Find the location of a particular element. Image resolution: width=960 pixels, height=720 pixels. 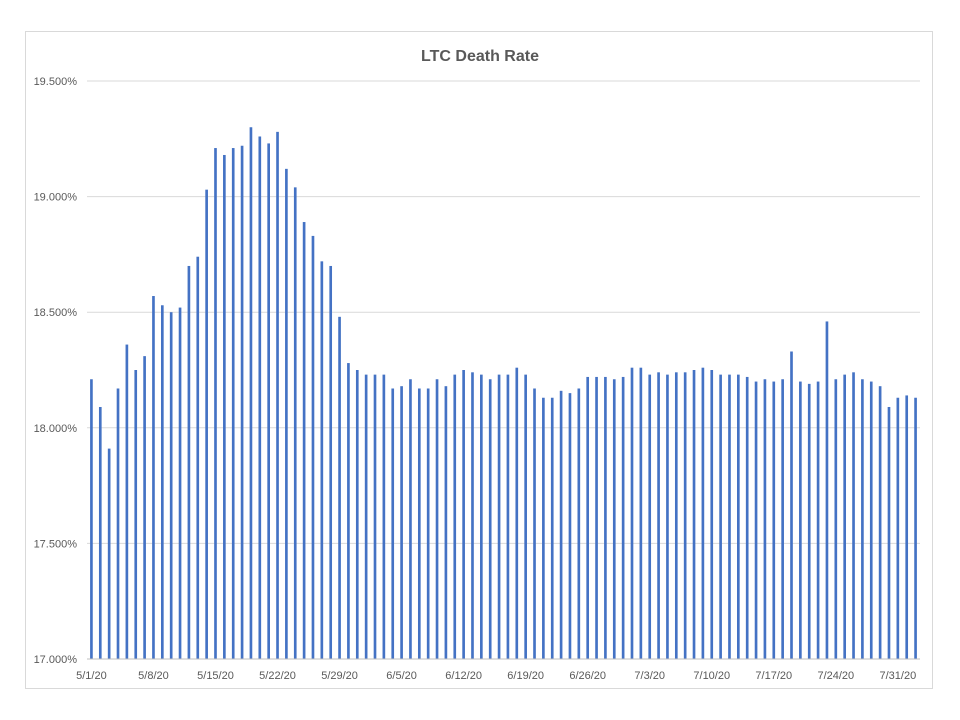

x-tick-label: 6/19/20 is located at coordinates (525, 676).